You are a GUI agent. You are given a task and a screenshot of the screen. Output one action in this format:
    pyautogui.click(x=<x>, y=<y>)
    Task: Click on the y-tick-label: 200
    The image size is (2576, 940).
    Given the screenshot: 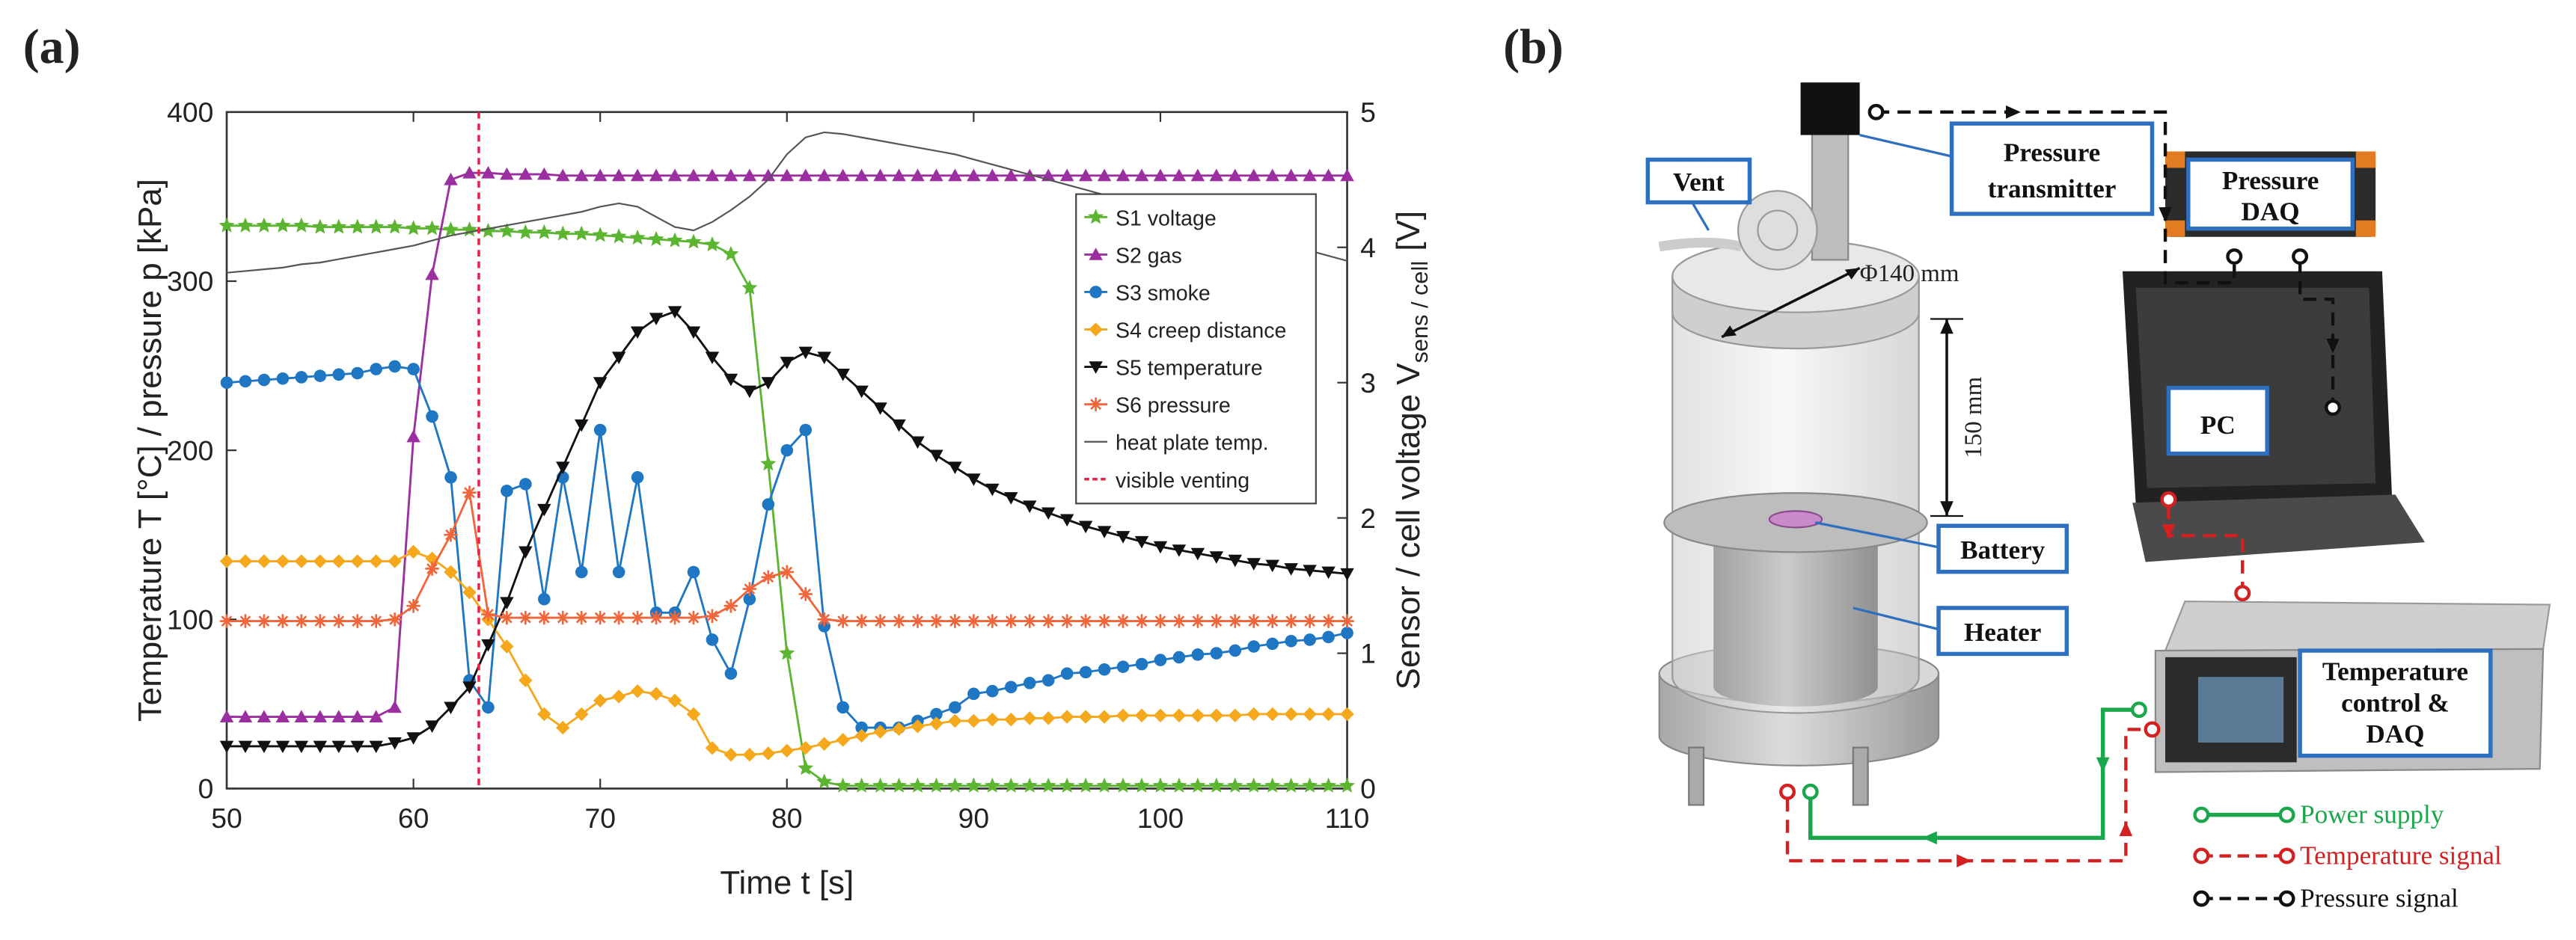 What is the action you would take?
    pyautogui.click(x=190, y=450)
    